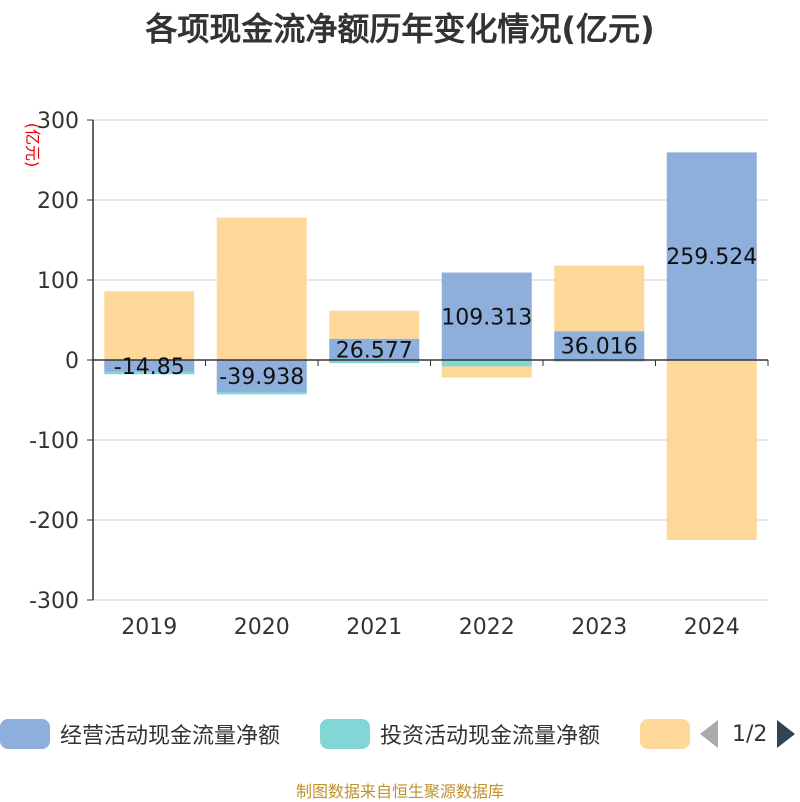  I want to click on x-tick-label: 2024, so click(712, 627).